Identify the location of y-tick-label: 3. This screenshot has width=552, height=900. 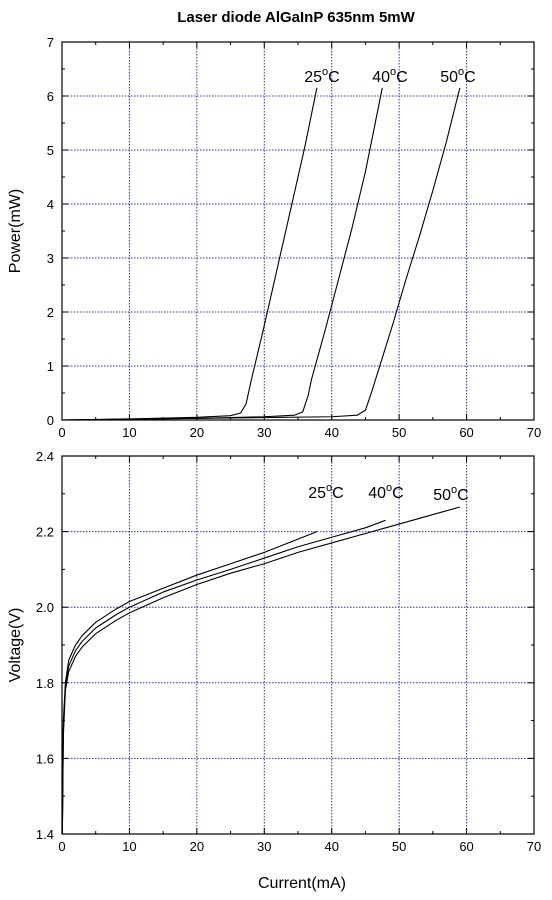
(50, 258).